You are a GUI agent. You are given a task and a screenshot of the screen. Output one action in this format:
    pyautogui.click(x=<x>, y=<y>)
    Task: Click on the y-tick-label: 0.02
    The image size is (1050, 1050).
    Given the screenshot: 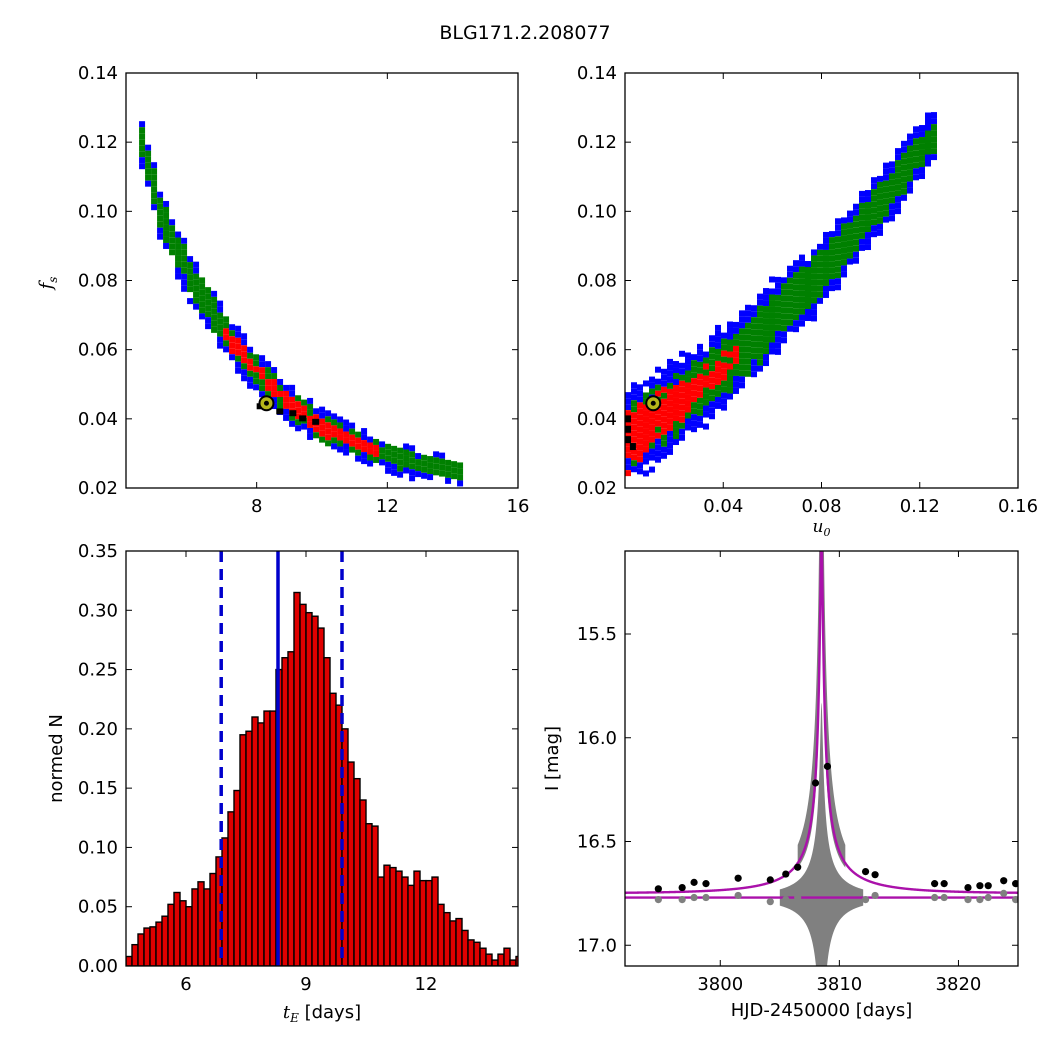 What is the action you would take?
    pyautogui.click(x=597, y=488)
    